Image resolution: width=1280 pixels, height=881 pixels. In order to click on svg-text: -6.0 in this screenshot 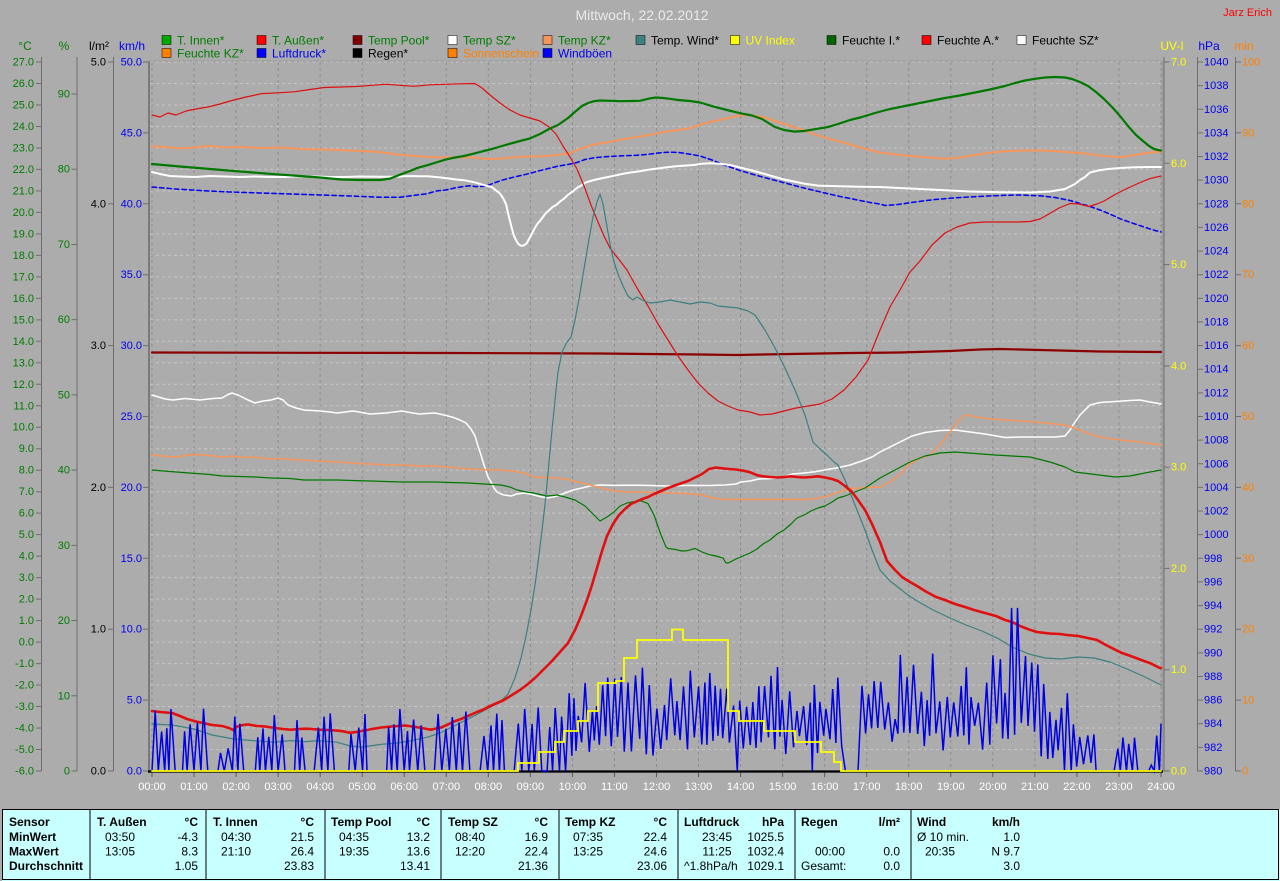, I will do `click(24, 772)`.